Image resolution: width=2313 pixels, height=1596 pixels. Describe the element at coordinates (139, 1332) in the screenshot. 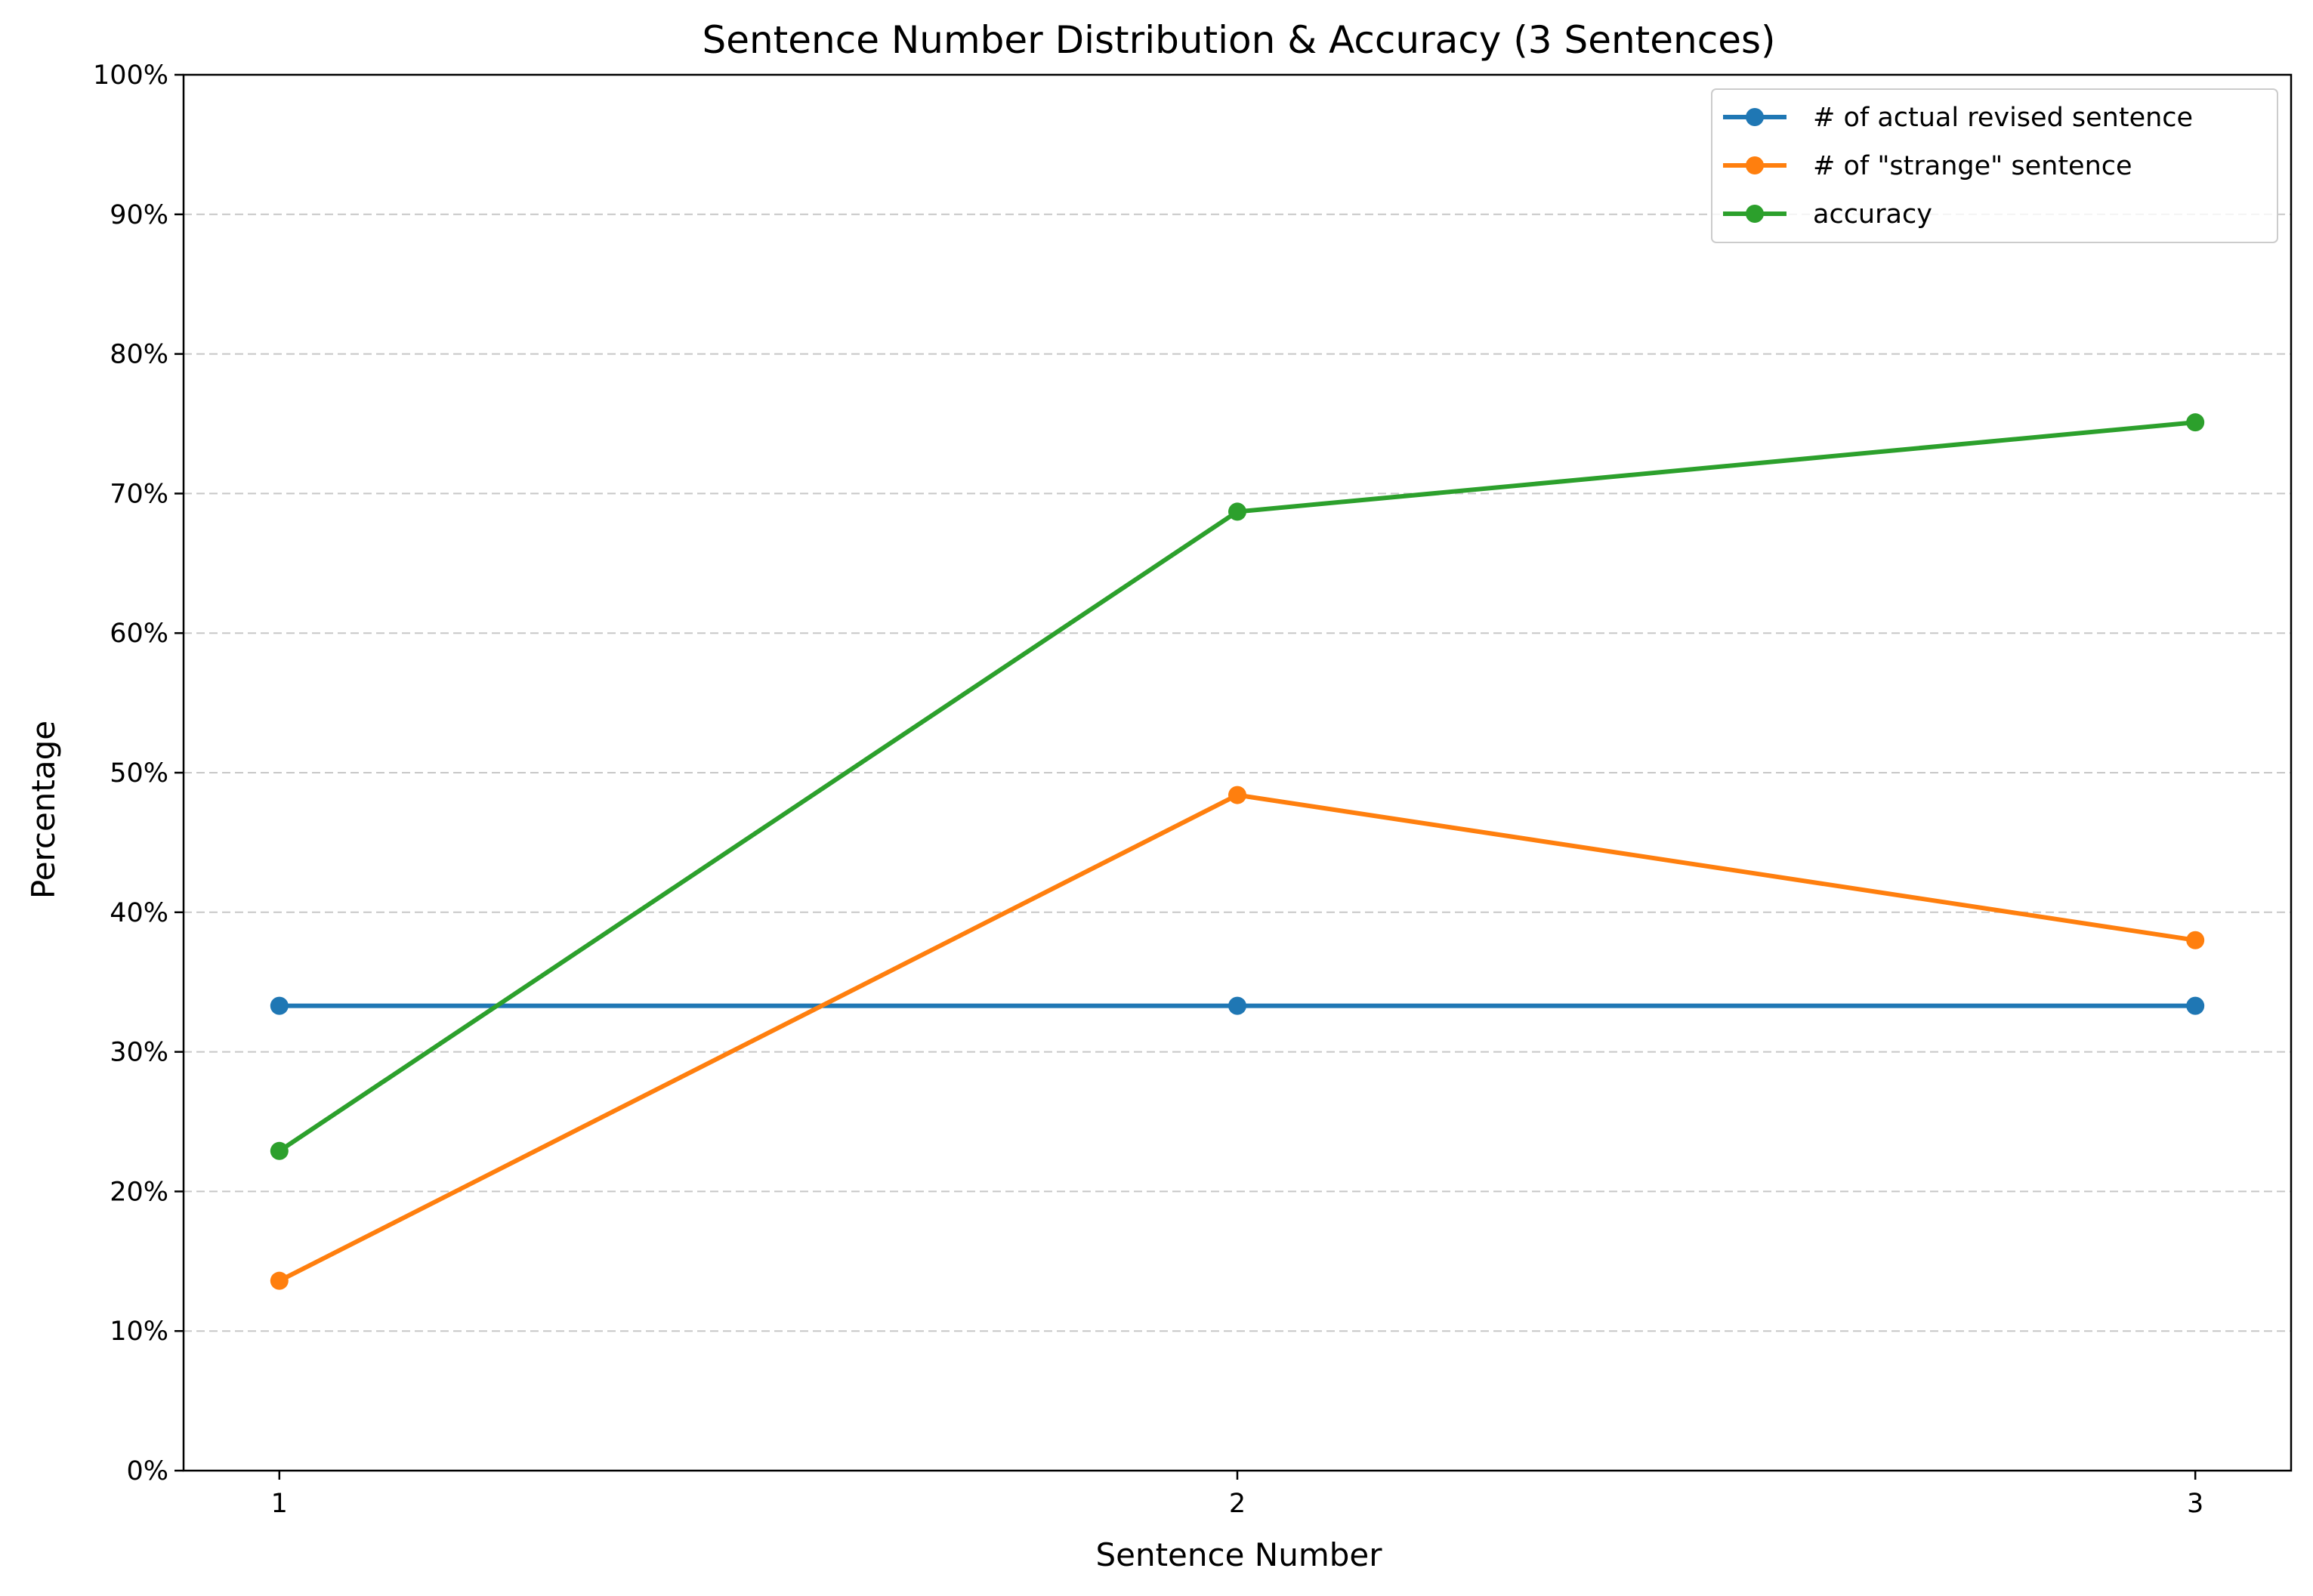

I see `y-tick-label: 10%` at that location.